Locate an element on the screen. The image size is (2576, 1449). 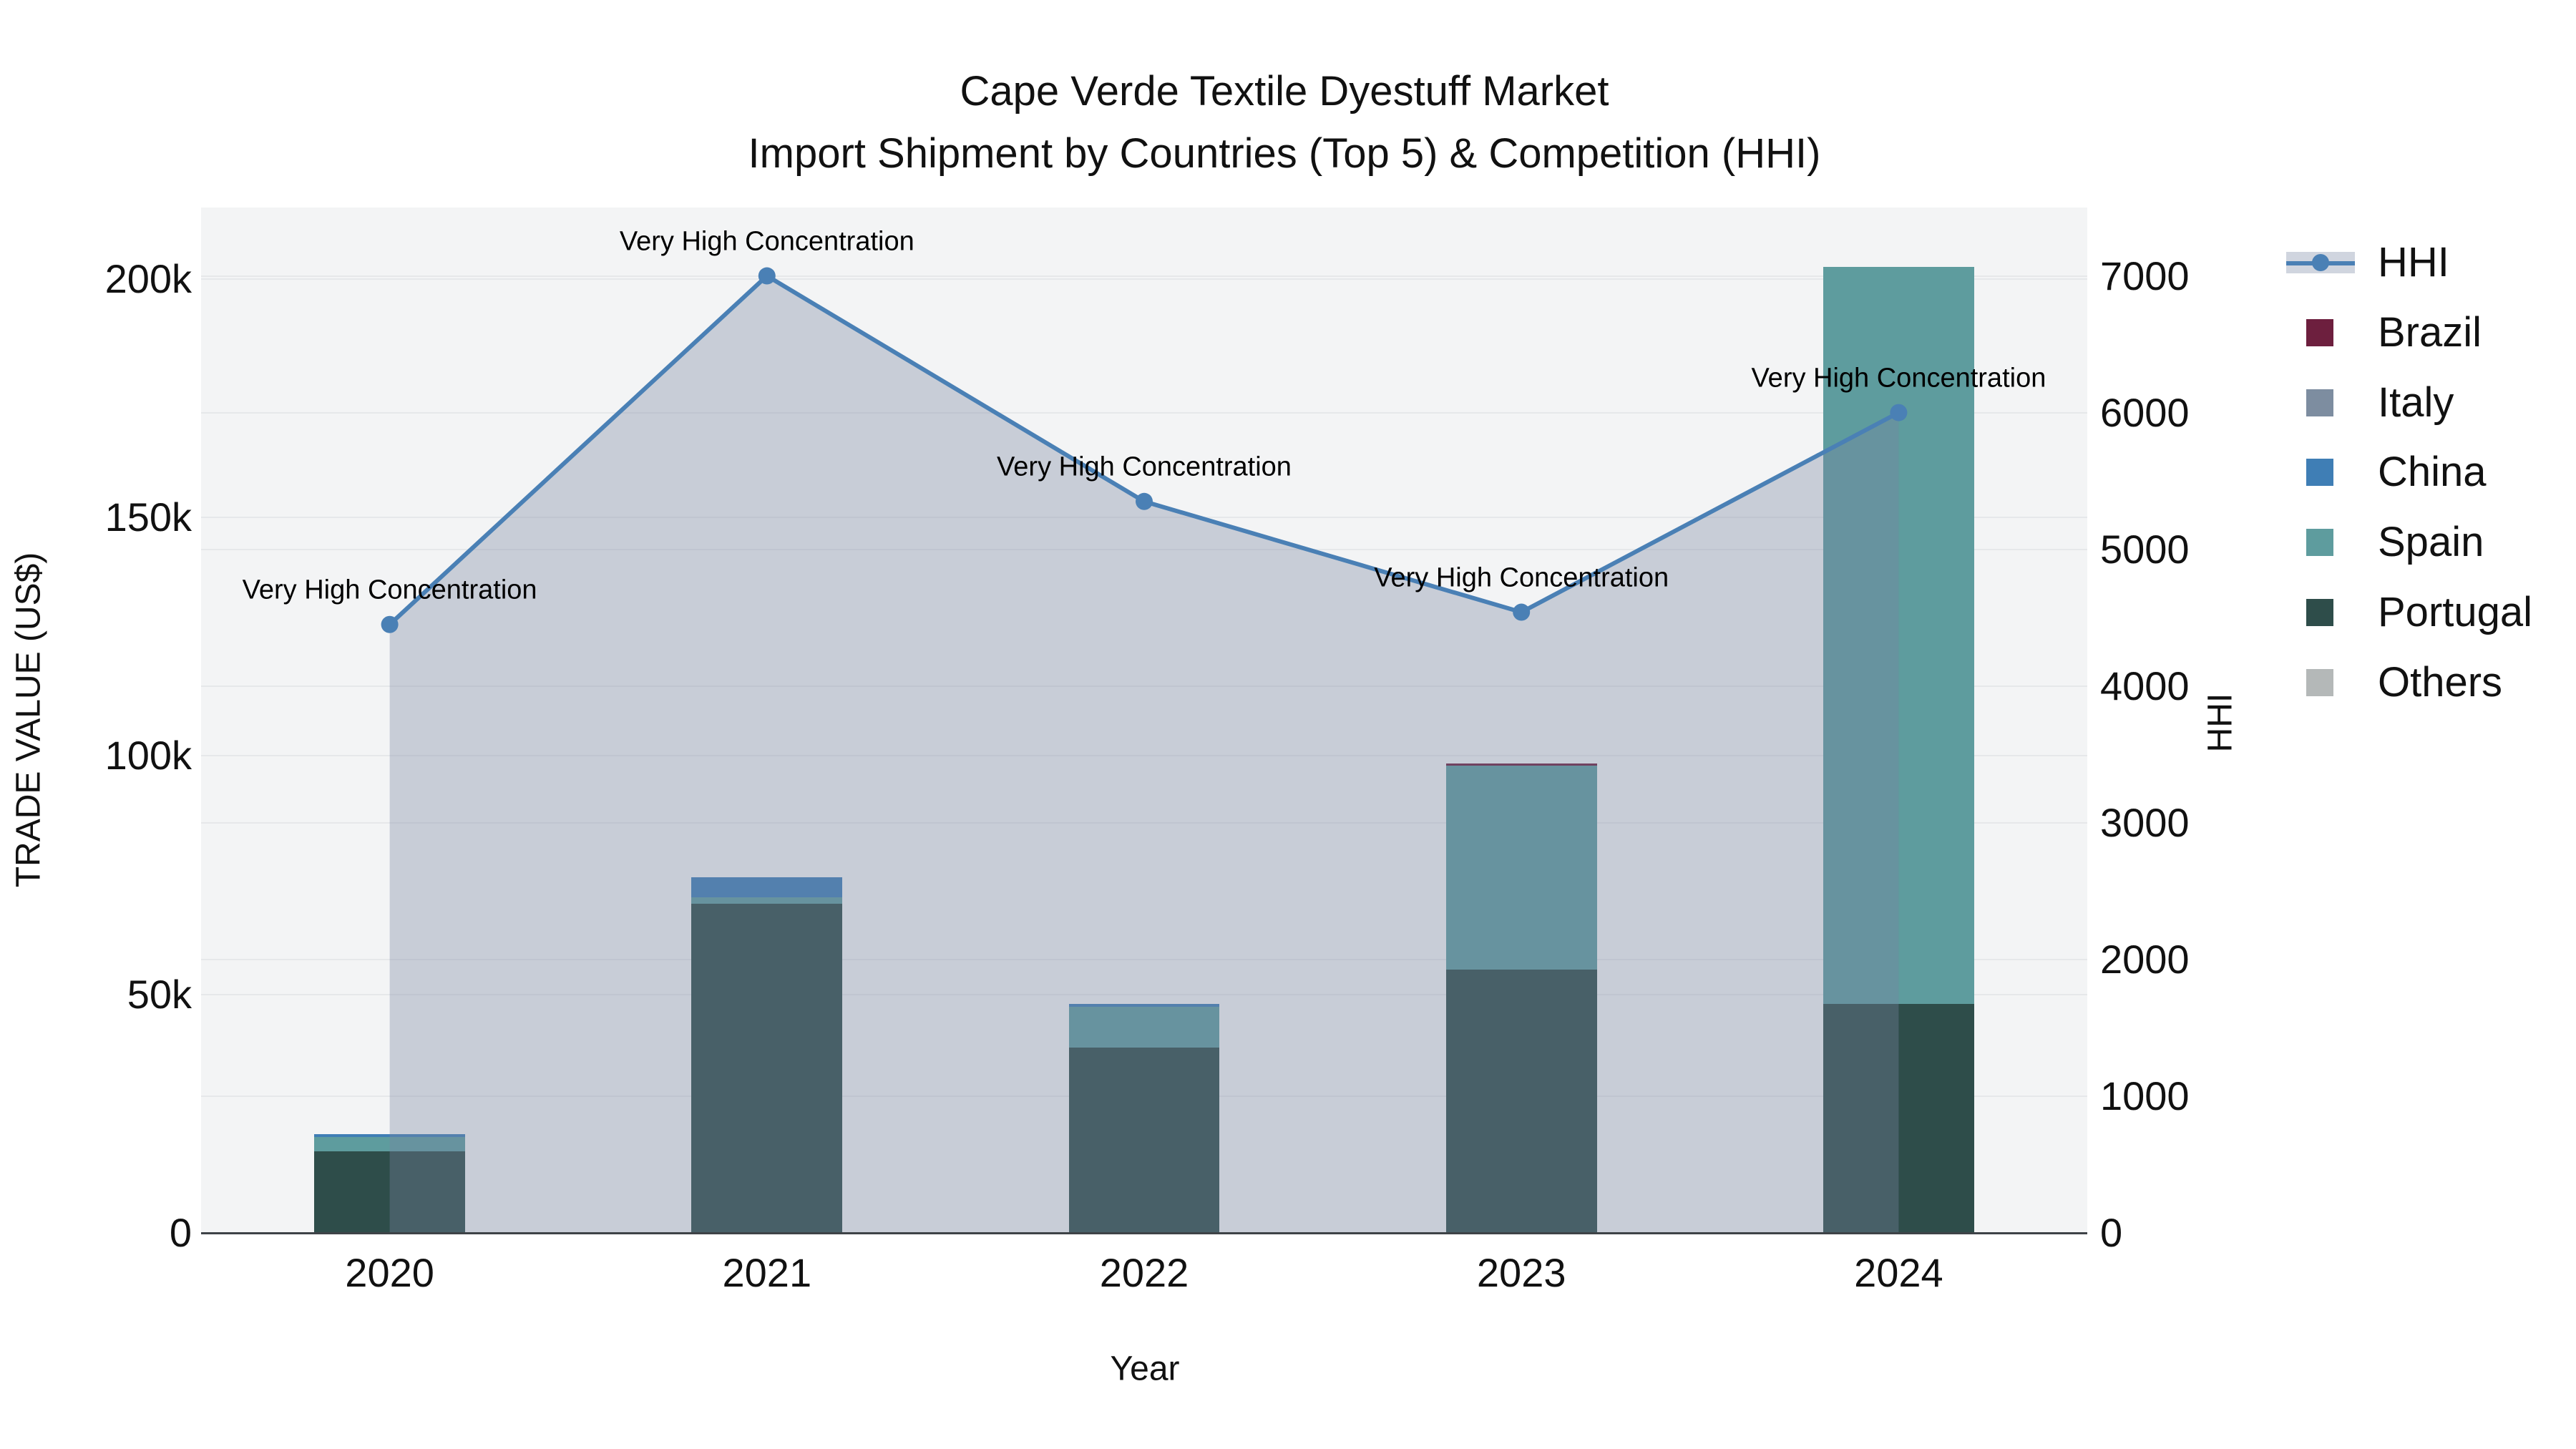
legend-color-swatch-italy is located at coordinates (2319, 402).